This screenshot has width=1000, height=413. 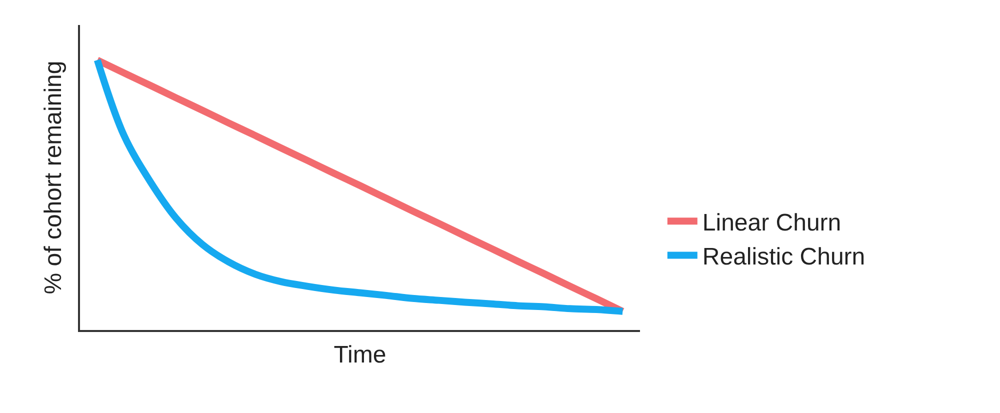 I want to click on x-axis-title: Time, so click(x=360, y=355).